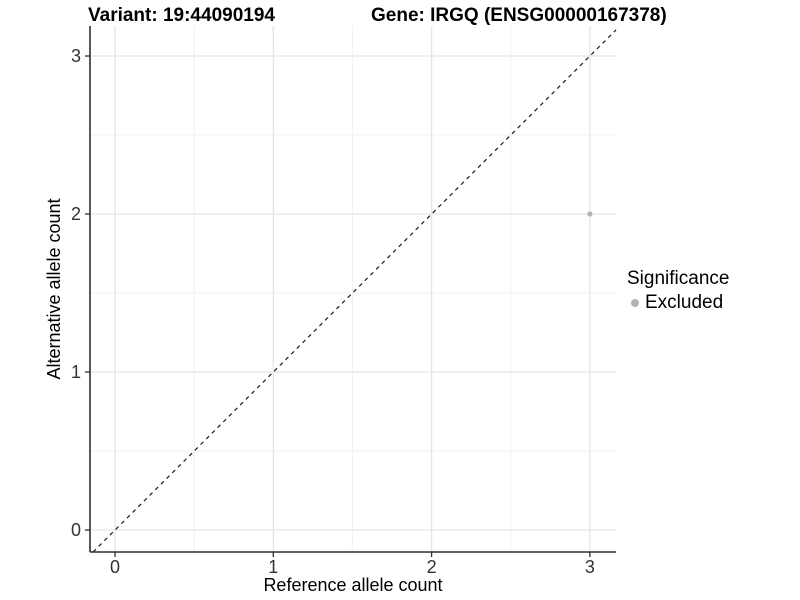  I want to click on legend: Significance Excluded, so click(678, 291).